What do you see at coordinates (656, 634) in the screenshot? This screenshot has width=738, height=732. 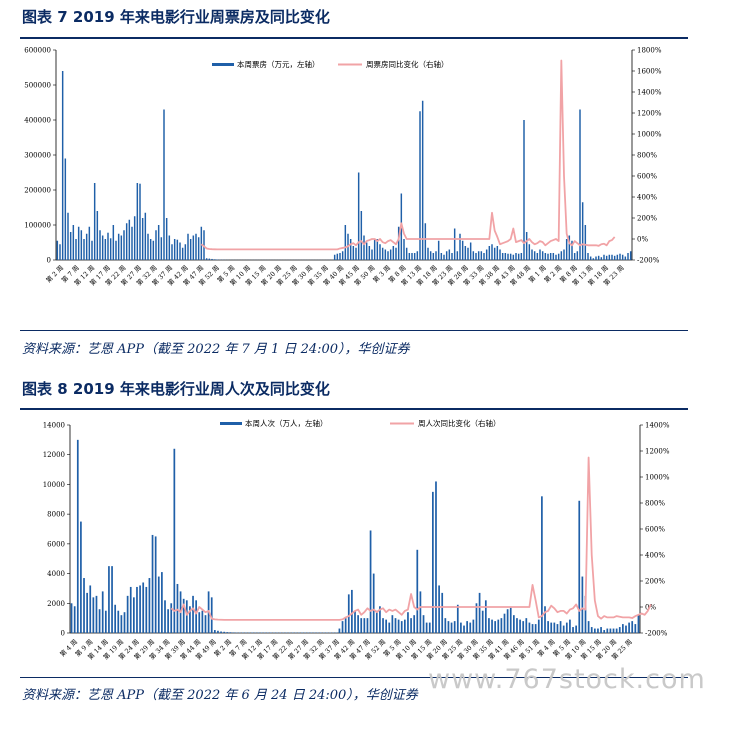 I see `right-tick-label: -200%` at bounding box center [656, 634].